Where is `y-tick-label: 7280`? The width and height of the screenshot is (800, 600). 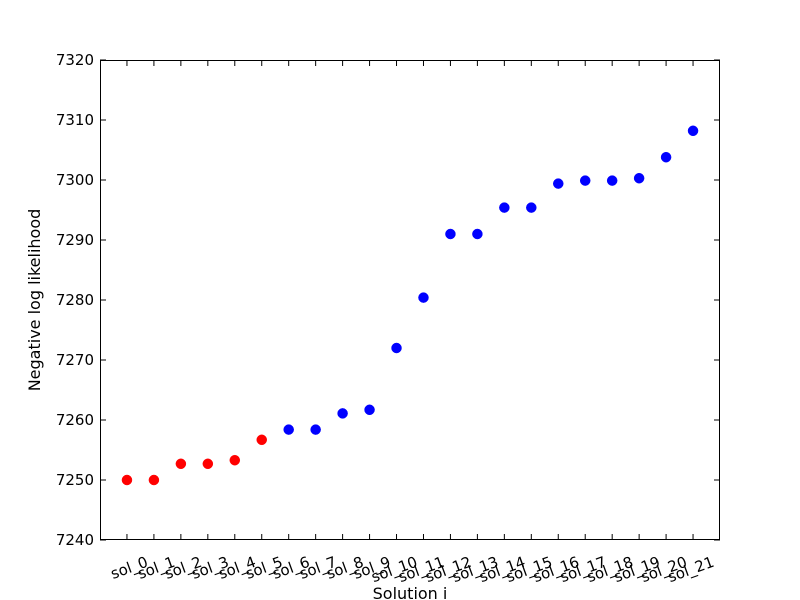 y-tick-label: 7280 is located at coordinates (75, 300).